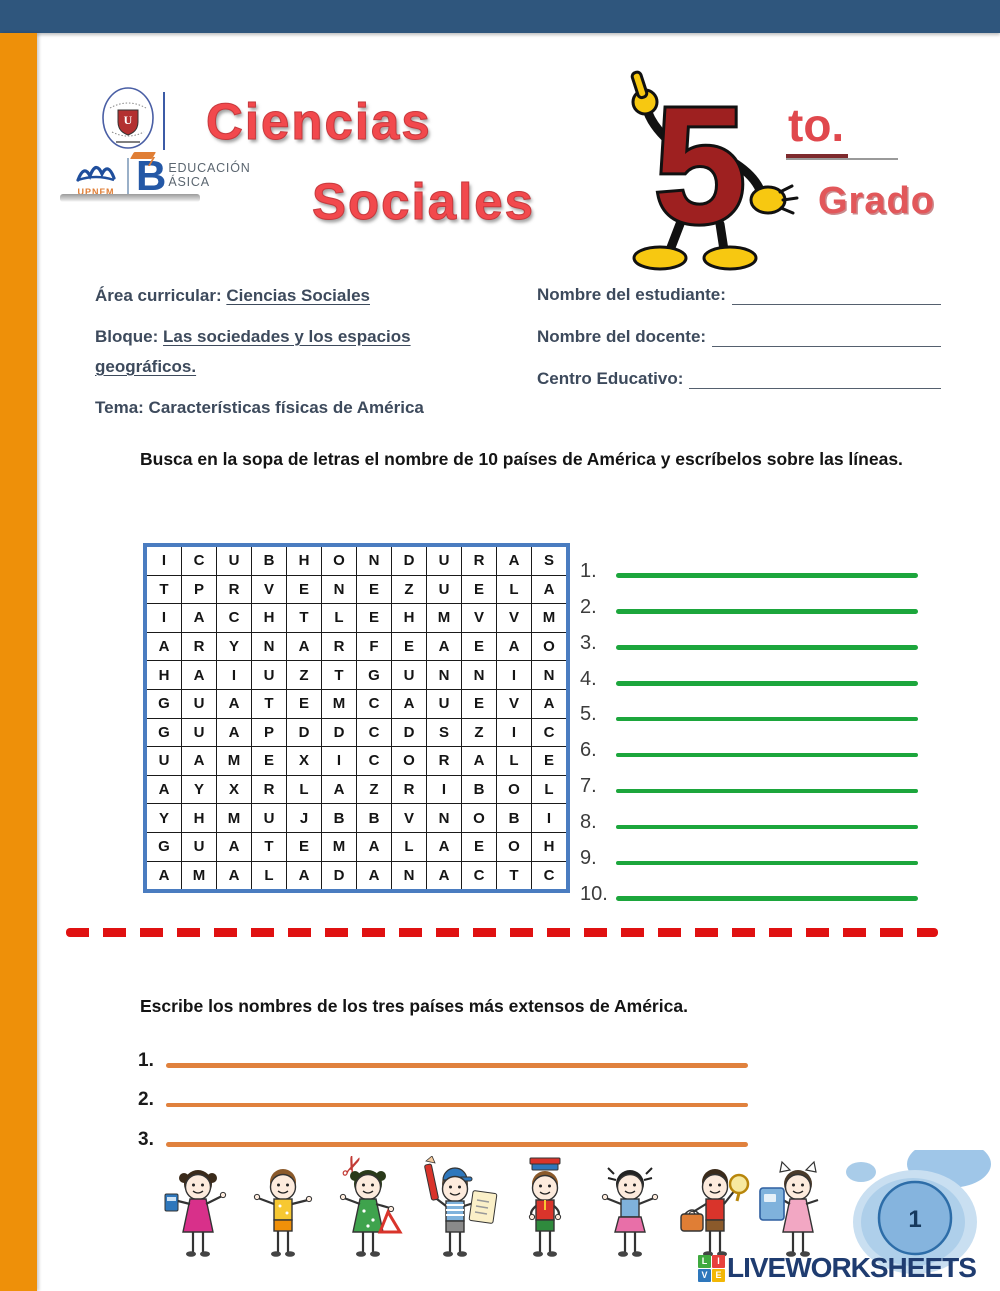  Describe the element at coordinates (304, 675) in the screenshot. I see `wordsearch-cell: Z` at that location.